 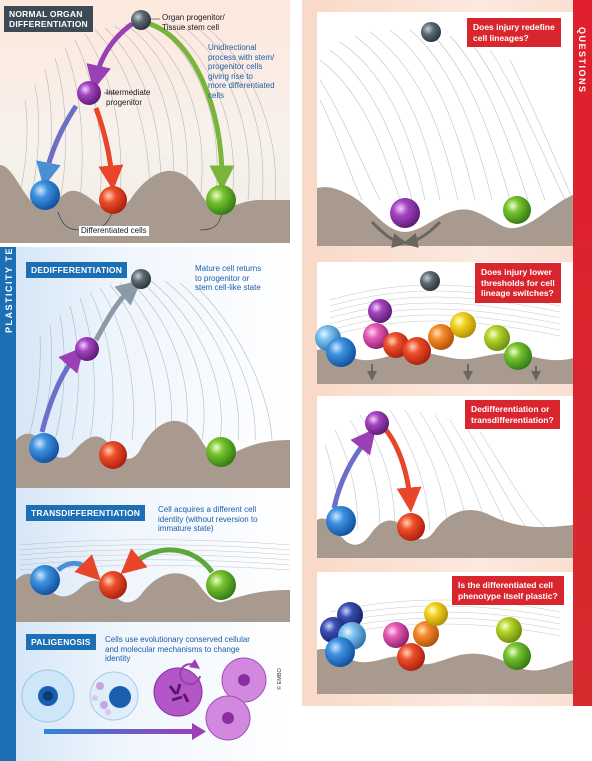 What do you see at coordinates (228, 268) in the screenshot?
I see `dediff-desc-line: Mature cell returns` at bounding box center [228, 268].